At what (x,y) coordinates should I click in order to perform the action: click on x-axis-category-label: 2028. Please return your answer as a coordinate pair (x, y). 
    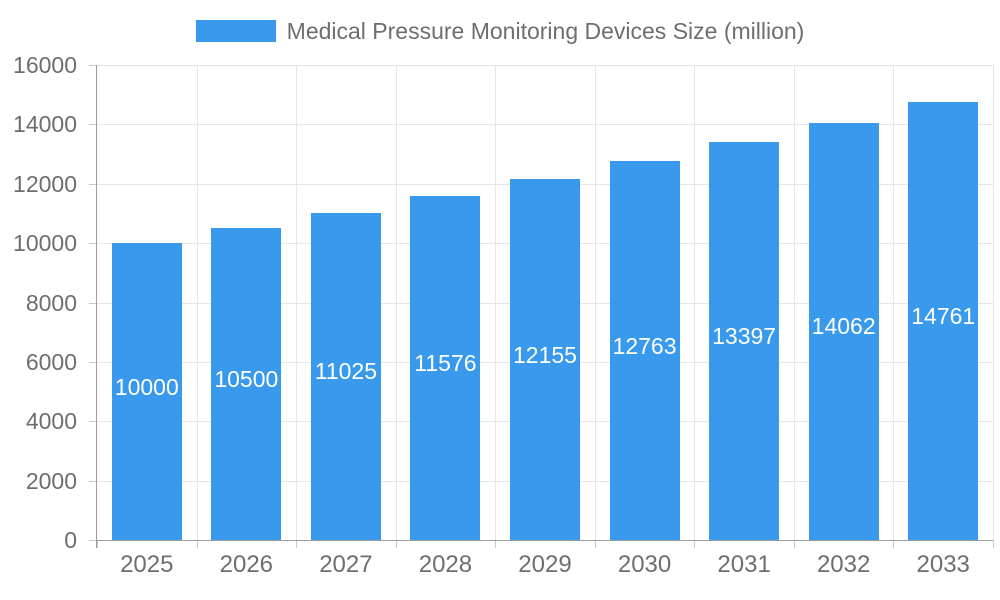
    Looking at the image, I should click on (445, 564).